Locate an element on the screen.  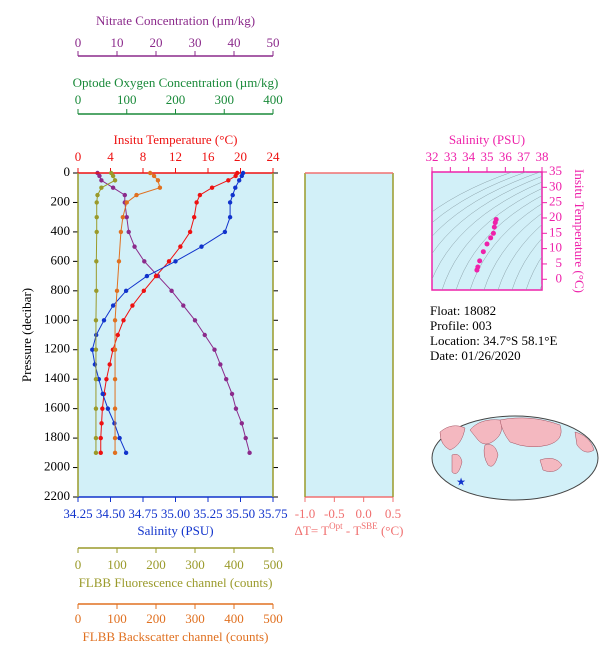
x-axis-label: Insitu Temperature (°C) is located at coordinates (176, 139).